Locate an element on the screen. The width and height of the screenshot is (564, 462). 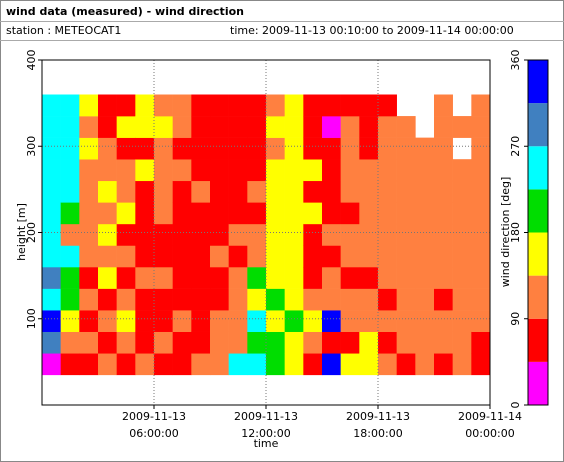
station: station : METEOCAT1 is located at coordinates (63, 30).